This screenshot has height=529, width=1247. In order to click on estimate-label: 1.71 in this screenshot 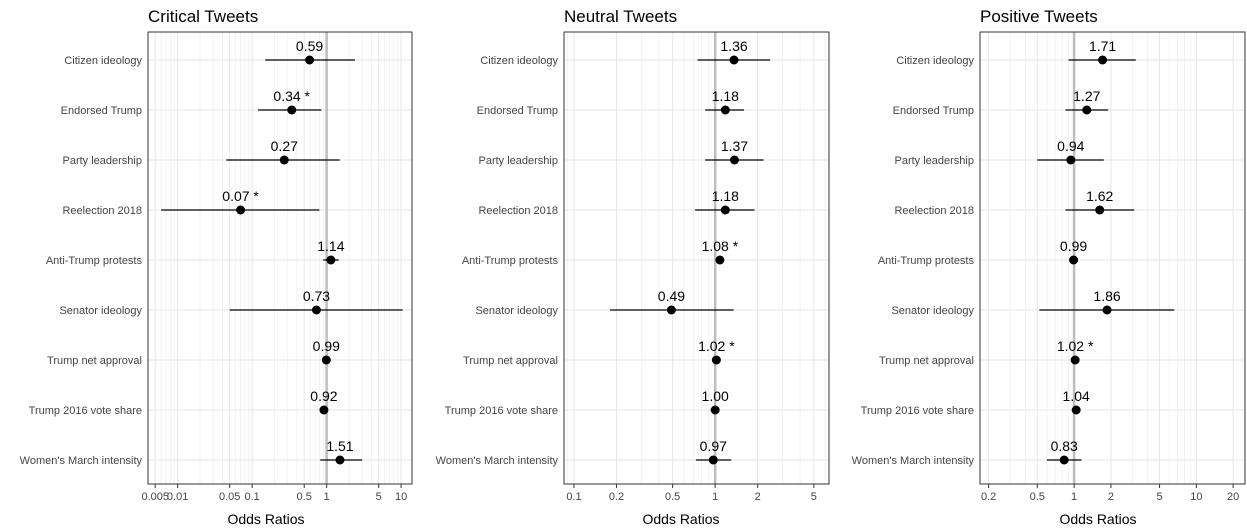, I will do `click(1102, 46)`.